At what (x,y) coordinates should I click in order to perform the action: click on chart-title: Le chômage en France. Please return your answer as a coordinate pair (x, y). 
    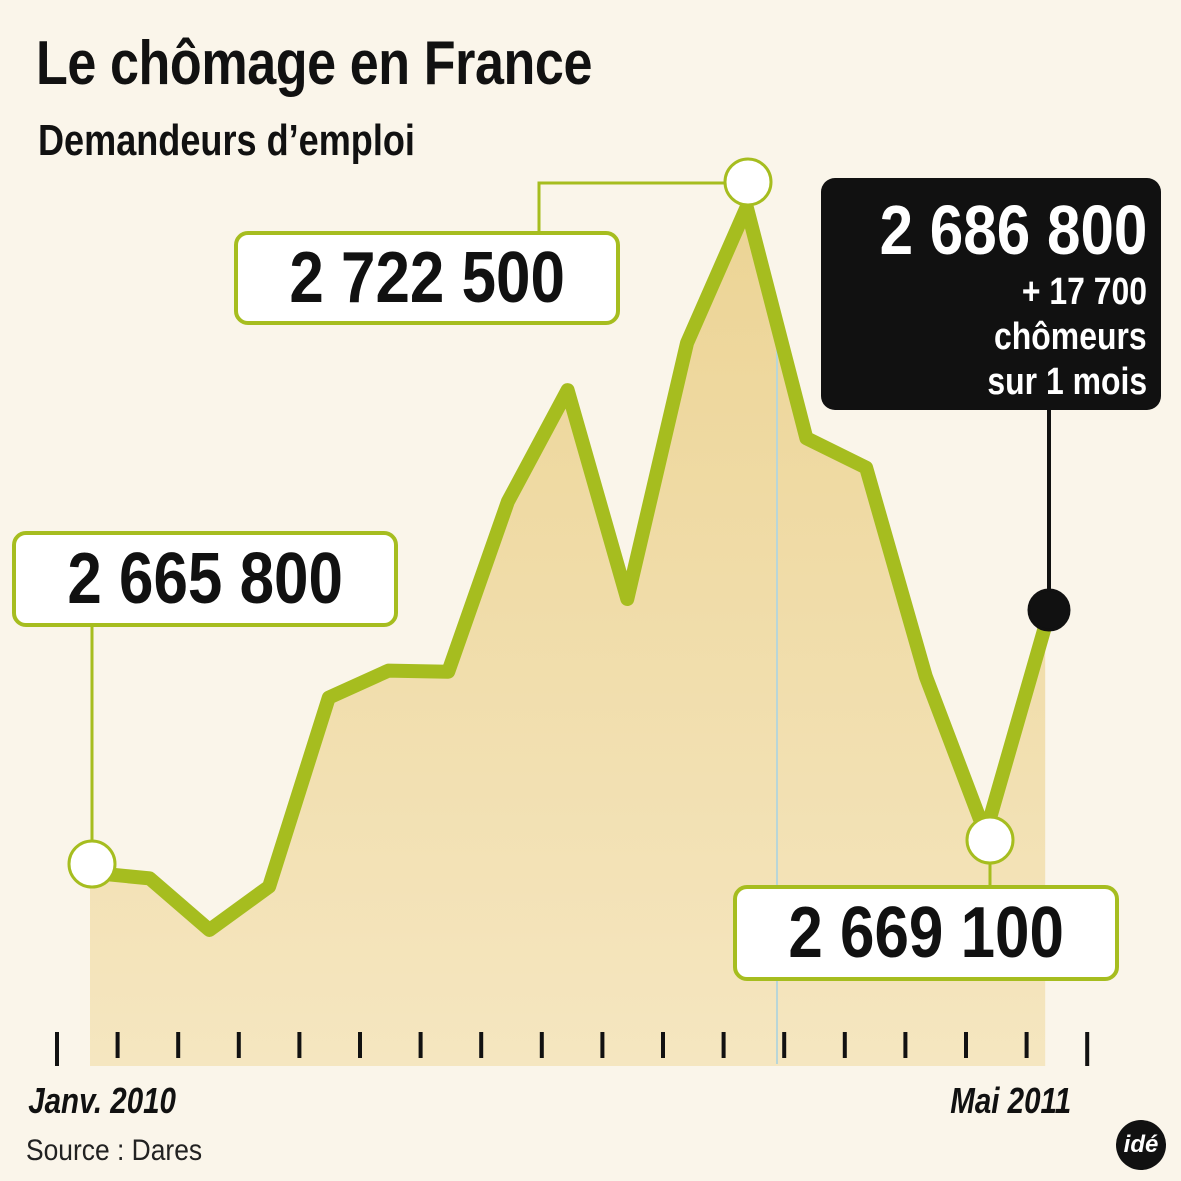
    Looking at the image, I should click on (314, 63).